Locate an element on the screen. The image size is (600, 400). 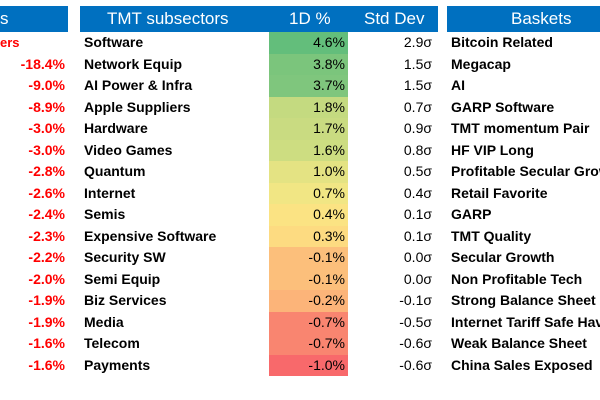
basket-row: TMT momentum Pair is located at coordinates (523, 129).